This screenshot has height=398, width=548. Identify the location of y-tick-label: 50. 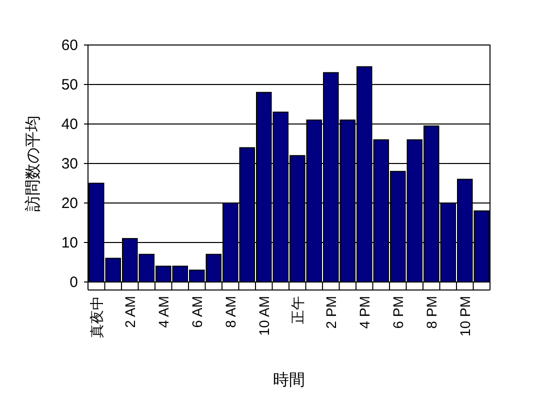
(69, 85).